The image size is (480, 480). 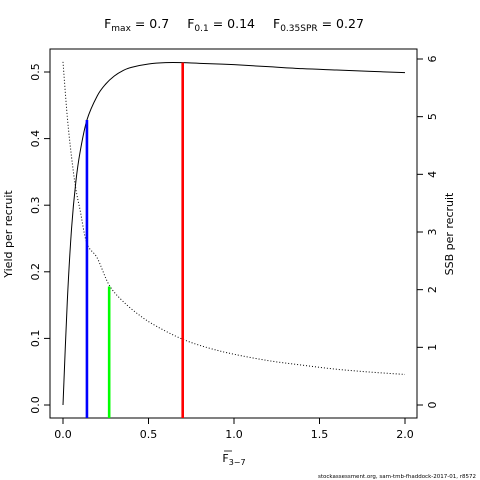 What do you see at coordinates (432, 289) in the screenshot?
I see `y2-tick-label: 2` at bounding box center [432, 289].